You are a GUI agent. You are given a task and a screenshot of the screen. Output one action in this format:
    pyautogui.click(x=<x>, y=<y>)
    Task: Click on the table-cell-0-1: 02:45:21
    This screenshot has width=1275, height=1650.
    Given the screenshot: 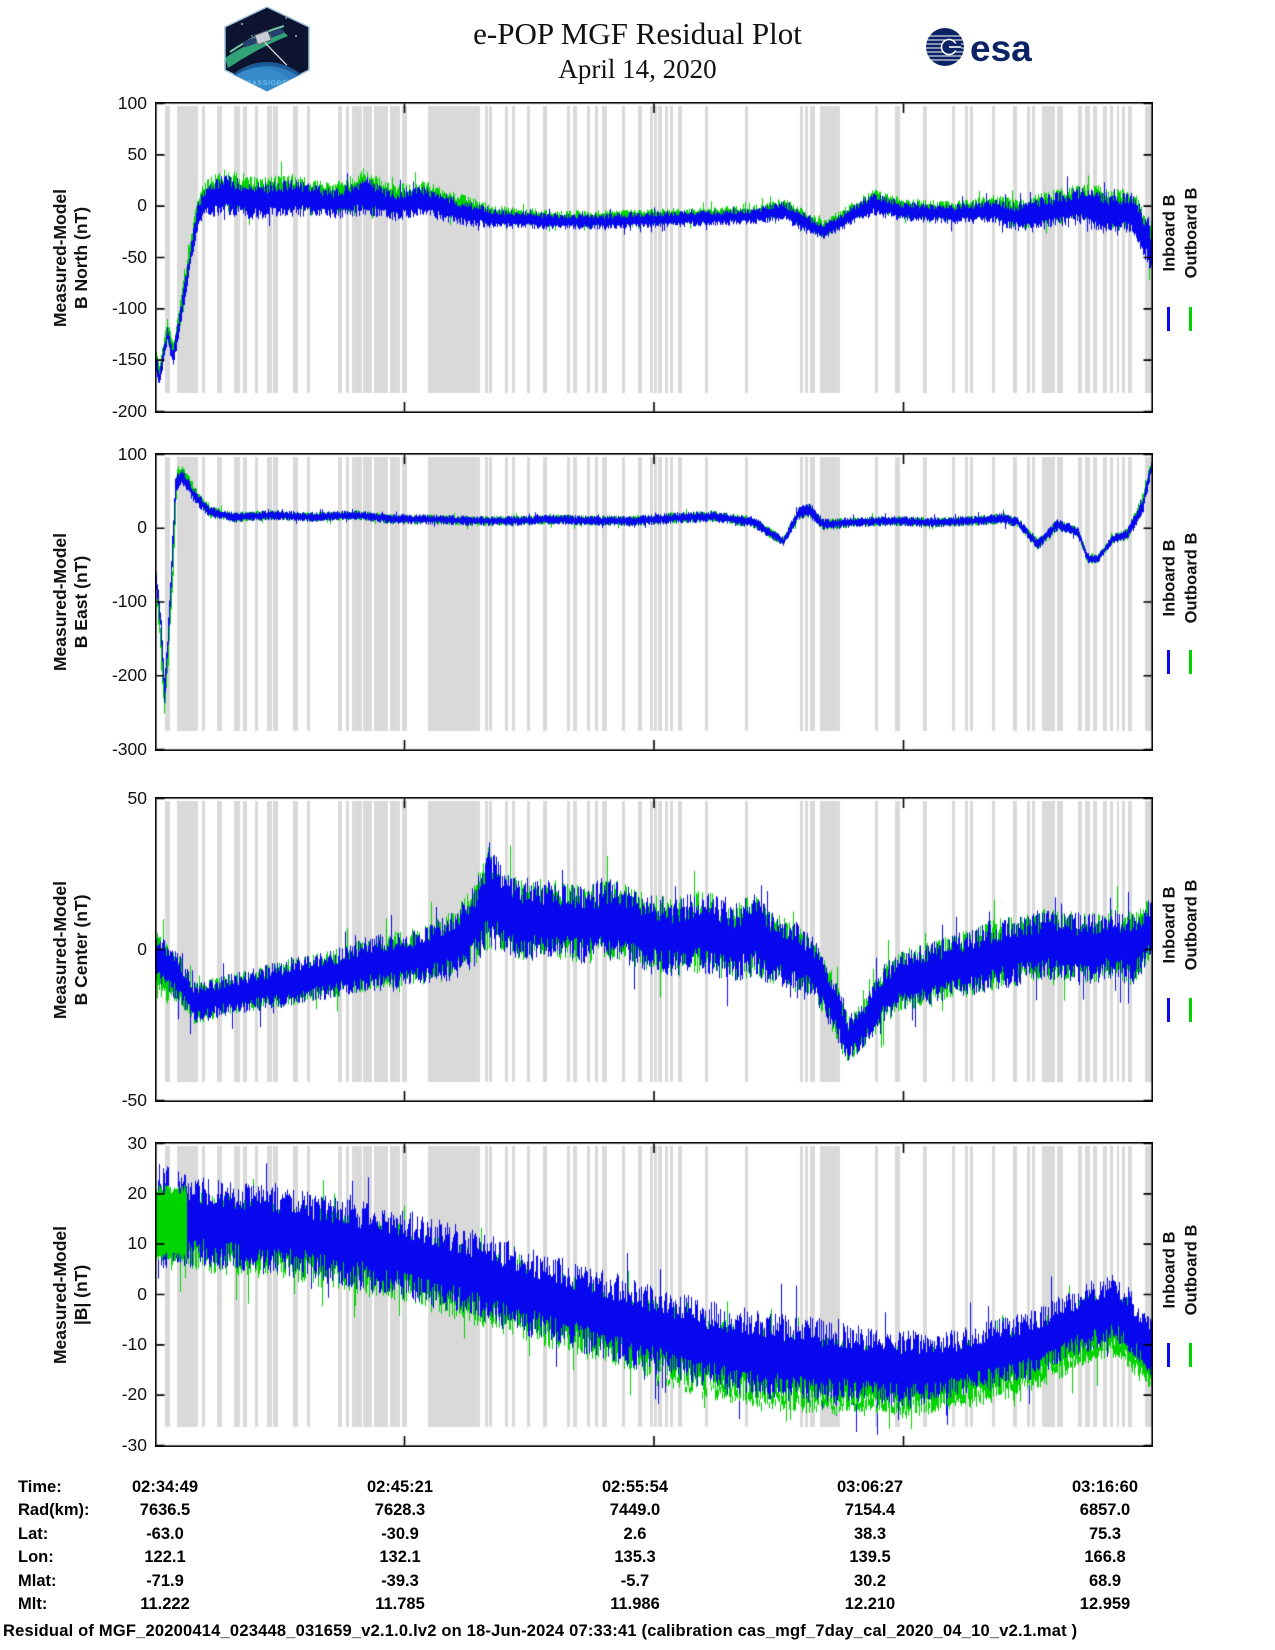 What is the action you would take?
    pyautogui.click(x=400, y=1487)
    